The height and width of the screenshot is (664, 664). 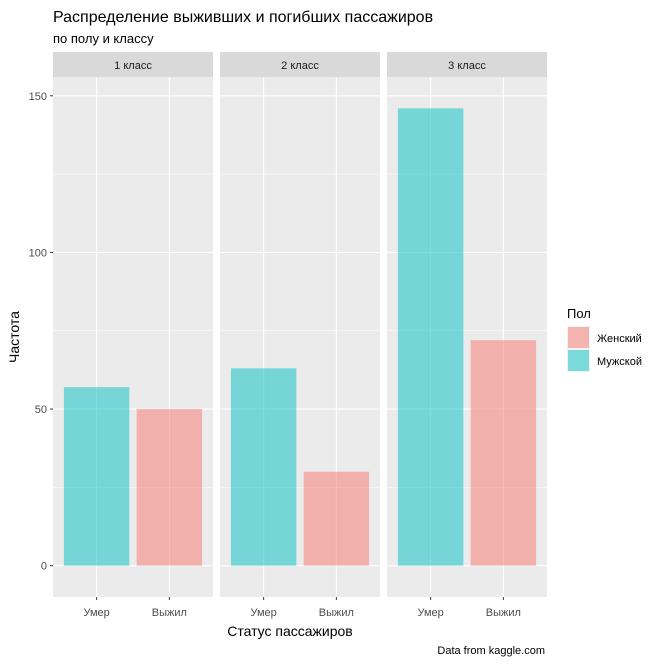 I want to click on caption: Data from kaggle.com, so click(x=491, y=651).